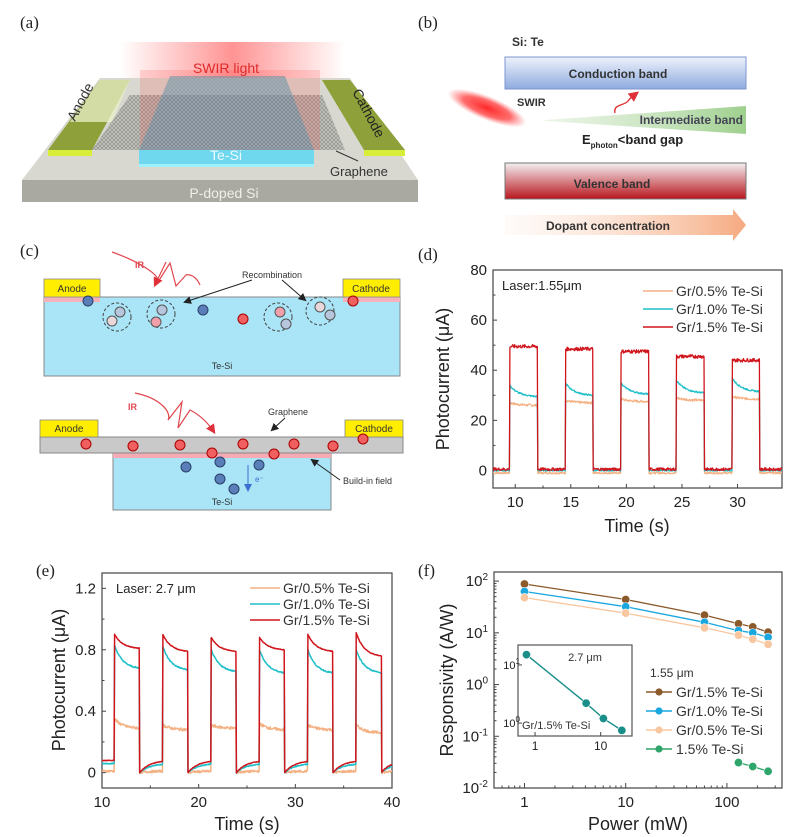  I want to click on intermediate-band-label: Intermediate band, so click(691, 120).